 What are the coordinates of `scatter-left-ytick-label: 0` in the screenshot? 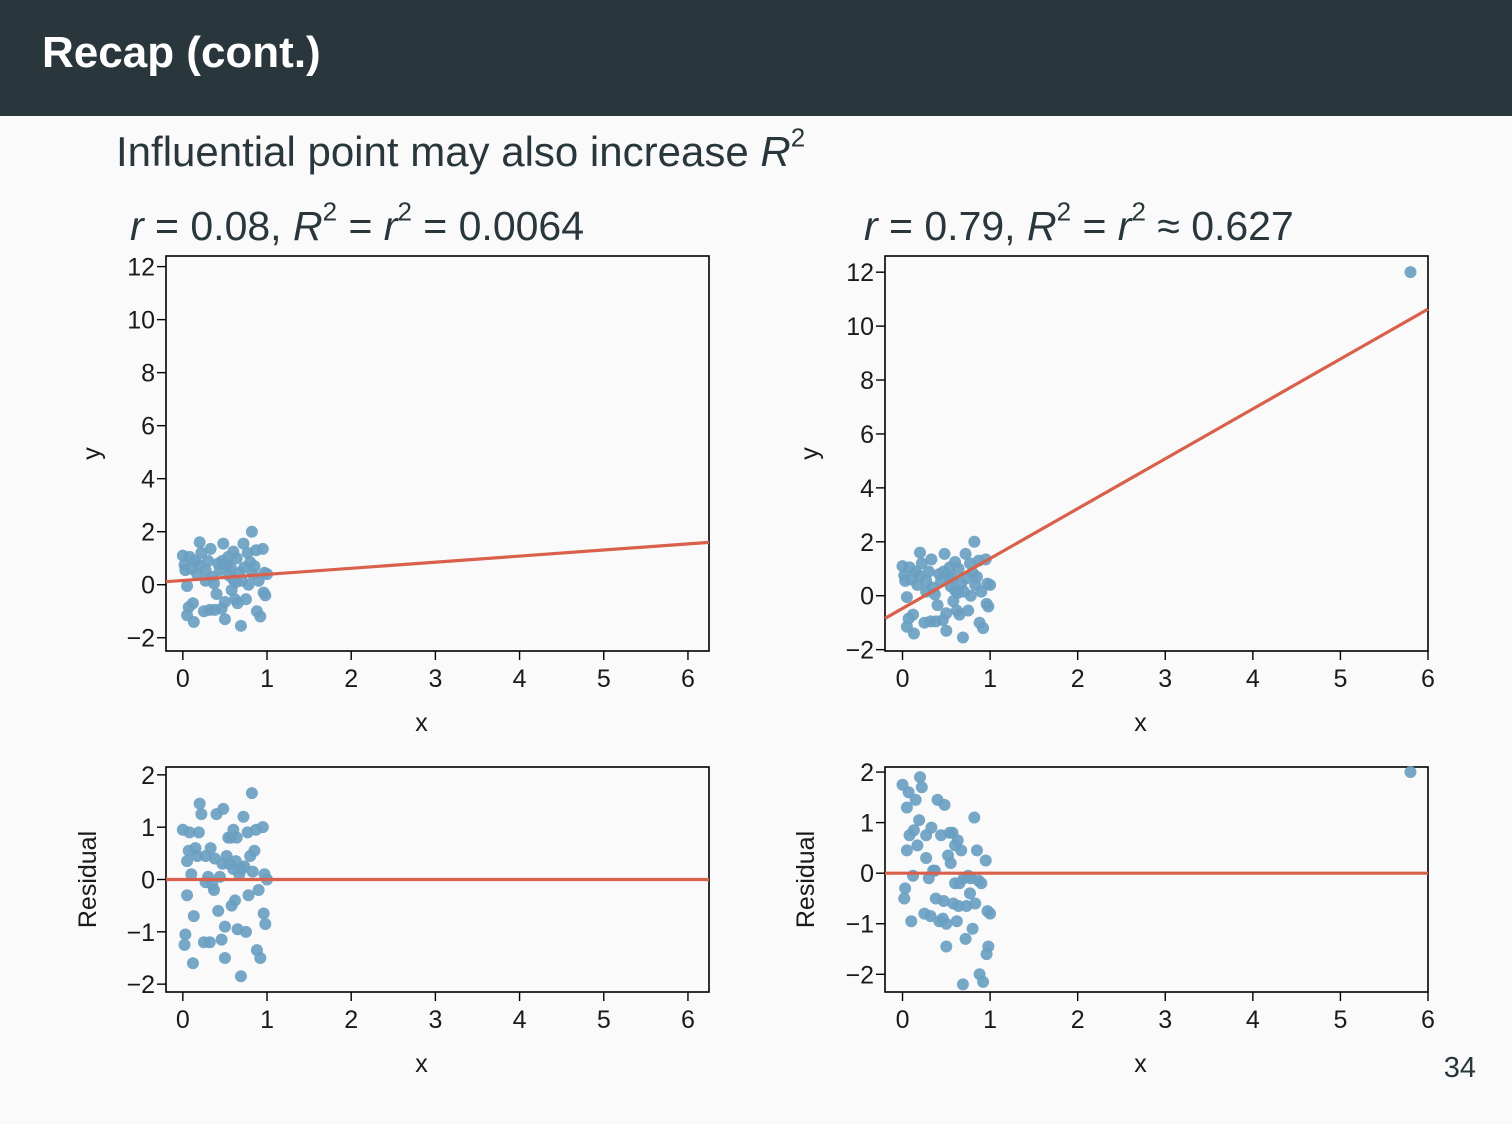 It's located at (148, 586).